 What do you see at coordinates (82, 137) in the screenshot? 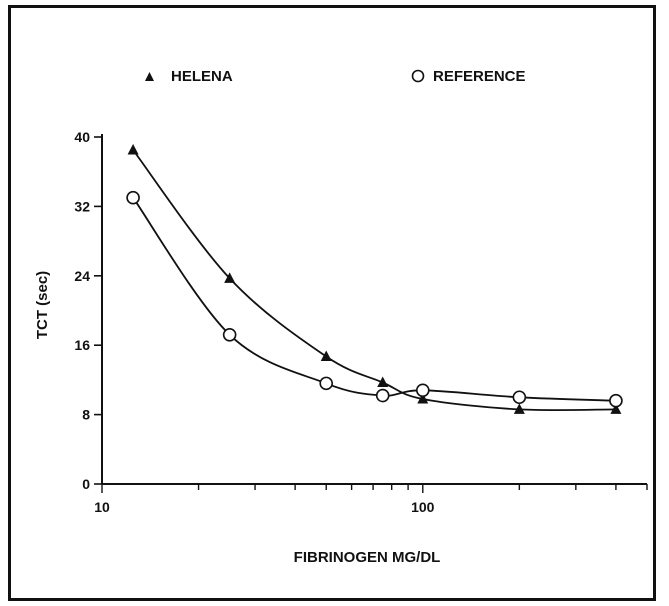
I see `y-tick-label: 40` at bounding box center [82, 137].